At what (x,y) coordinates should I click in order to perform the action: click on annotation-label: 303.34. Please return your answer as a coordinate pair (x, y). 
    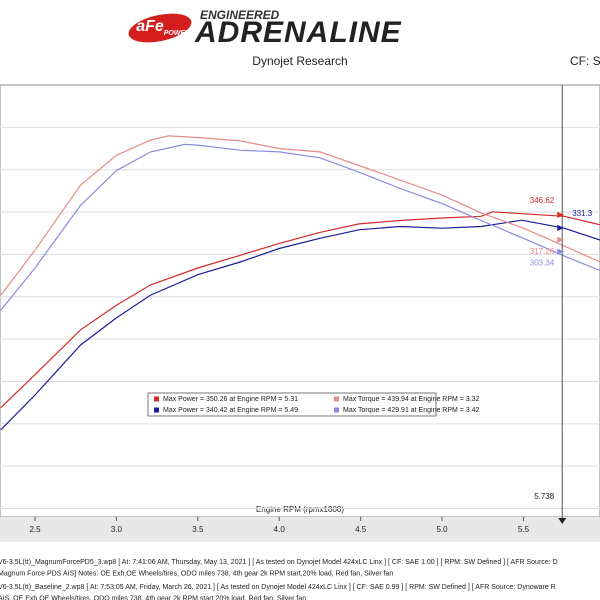
    Looking at the image, I should click on (542, 263).